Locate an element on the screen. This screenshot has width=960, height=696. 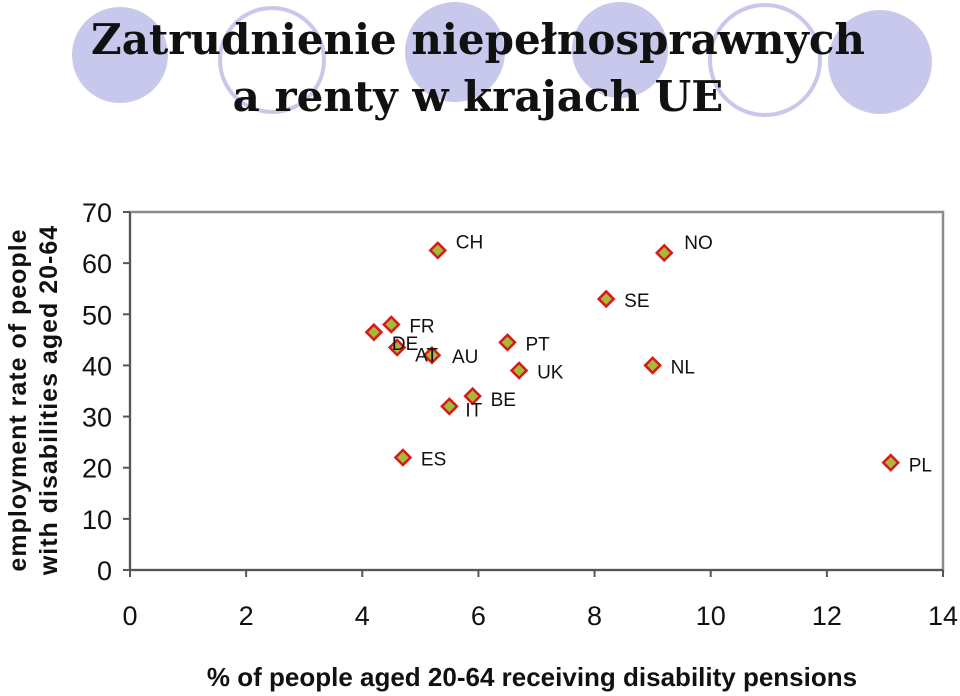
x-tick-label: 4 is located at coordinates (362, 616).